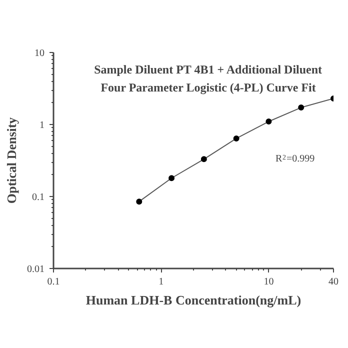 This screenshot has width=348, height=348. What do you see at coordinates (53, 282) in the screenshot?
I see `x-tick-label: 0.1` at bounding box center [53, 282].